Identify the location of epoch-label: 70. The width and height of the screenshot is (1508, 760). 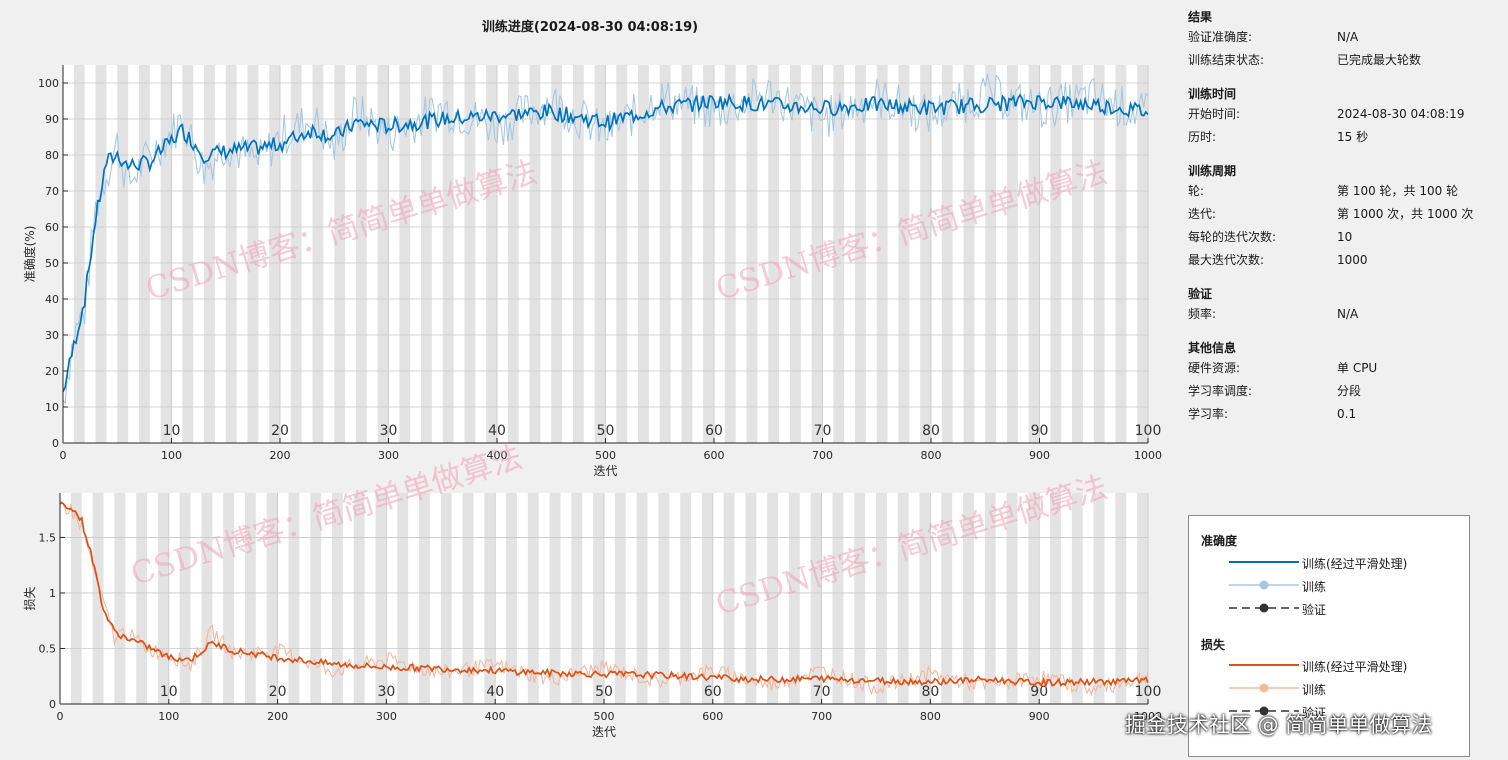
(822, 692).